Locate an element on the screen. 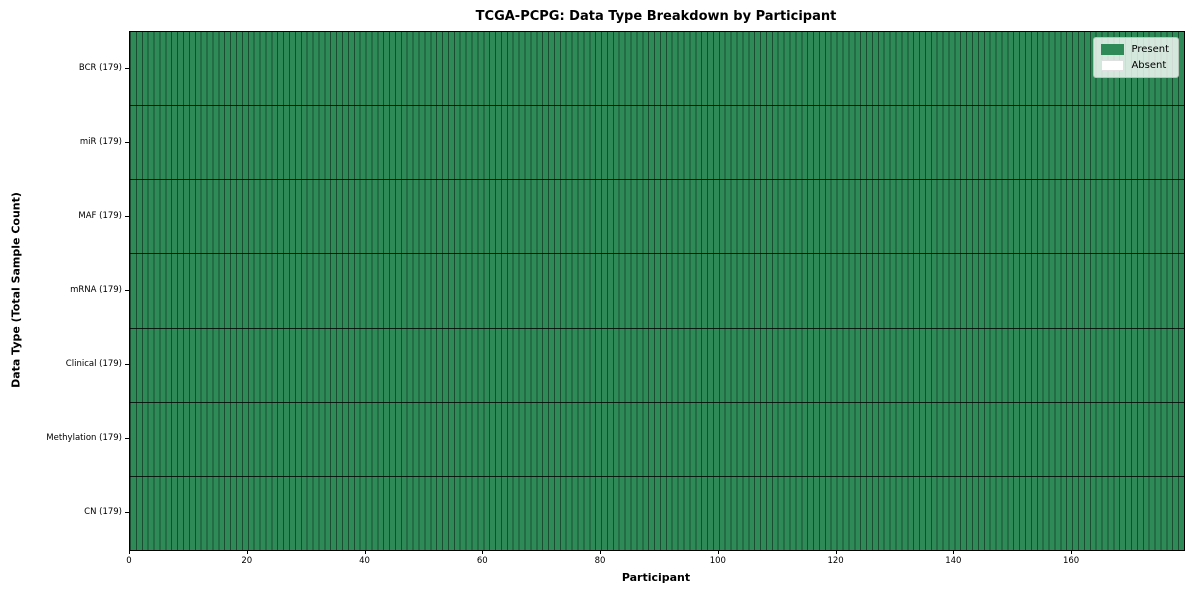  x-tick-label: 100 is located at coordinates (717, 561).